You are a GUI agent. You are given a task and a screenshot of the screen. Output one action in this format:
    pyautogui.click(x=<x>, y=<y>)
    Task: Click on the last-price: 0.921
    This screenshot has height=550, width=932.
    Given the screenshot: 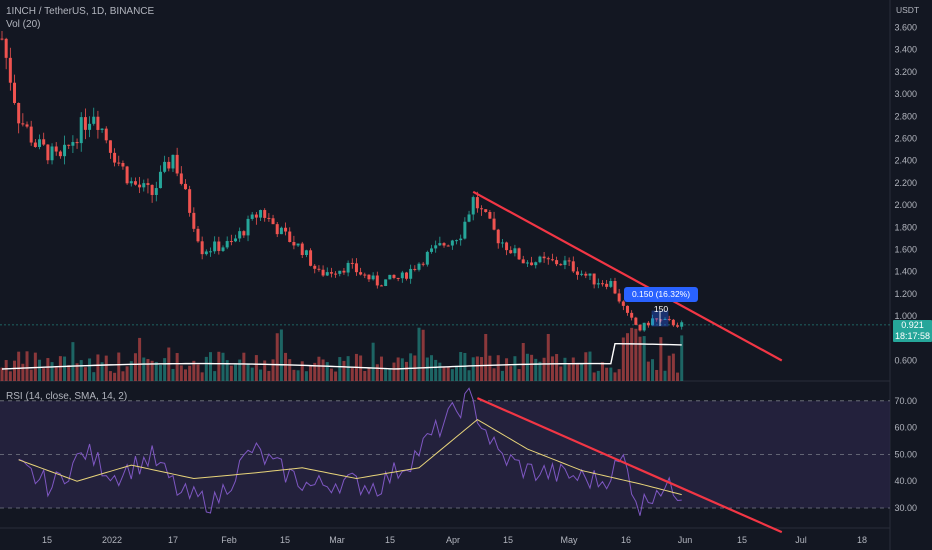 What is the action you would take?
    pyautogui.click(x=912, y=325)
    